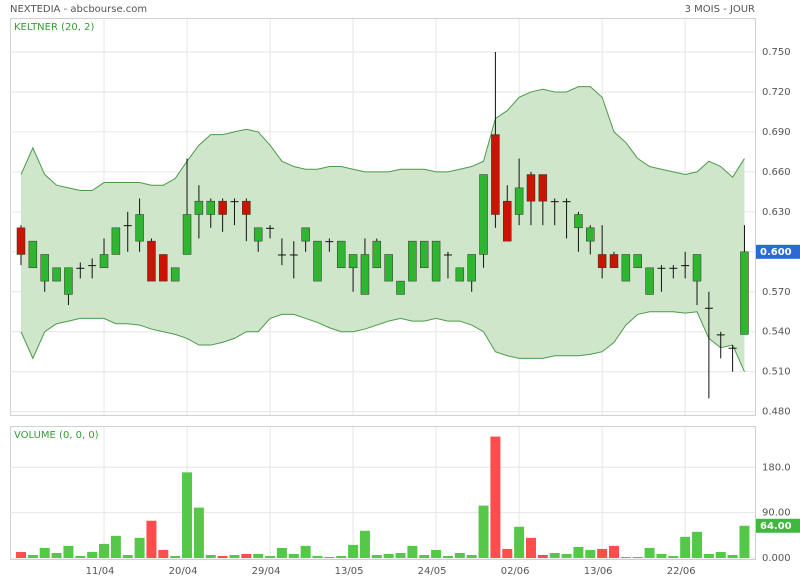 The height and width of the screenshot is (580, 800). What do you see at coordinates (778, 251) in the screenshot?
I see `last-price-badge` at bounding box center [778, 251].